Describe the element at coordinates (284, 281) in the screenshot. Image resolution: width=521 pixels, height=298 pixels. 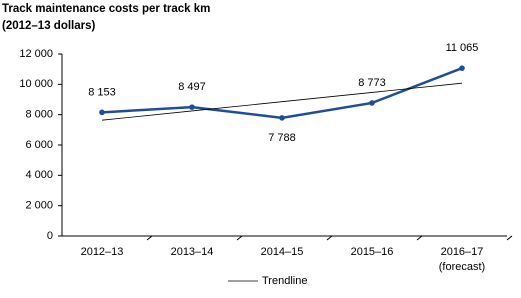
I see `legend-label: Trendline` at that location.